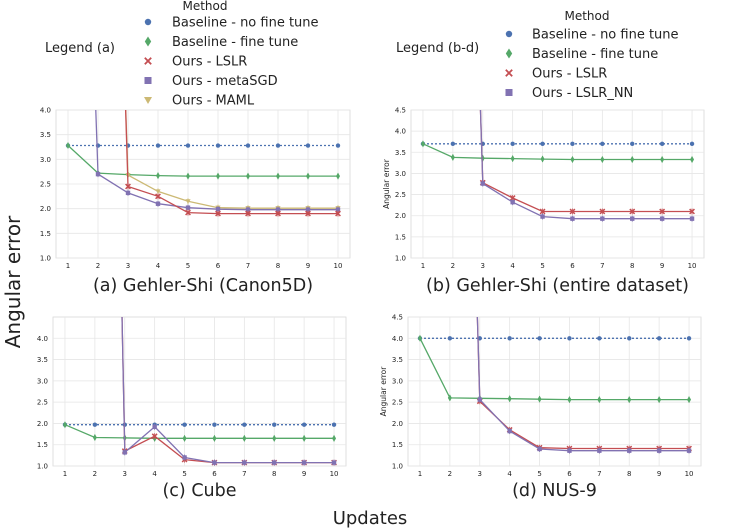 The height and width of the screenshot is (531, 747). Describe the element at coordinates (225, 81) in the screenshot. I see `legend-entry-label: Ours - metaSGD` at that location.